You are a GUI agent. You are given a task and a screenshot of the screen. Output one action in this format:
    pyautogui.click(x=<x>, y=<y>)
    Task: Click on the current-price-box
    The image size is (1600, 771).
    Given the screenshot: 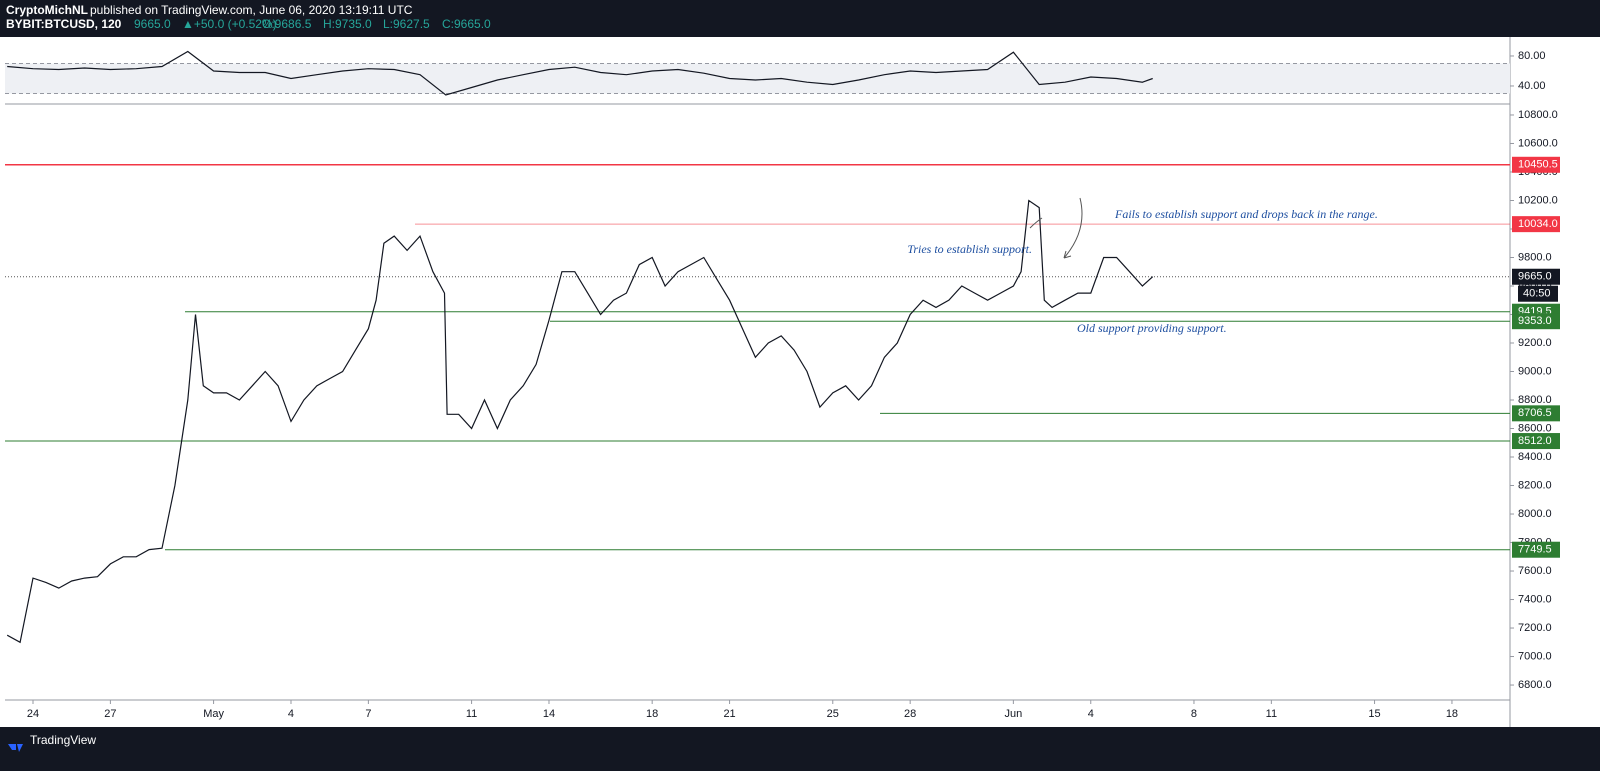 What is the action you would take?
    pyautogui.click(x=1536, y=276)
    